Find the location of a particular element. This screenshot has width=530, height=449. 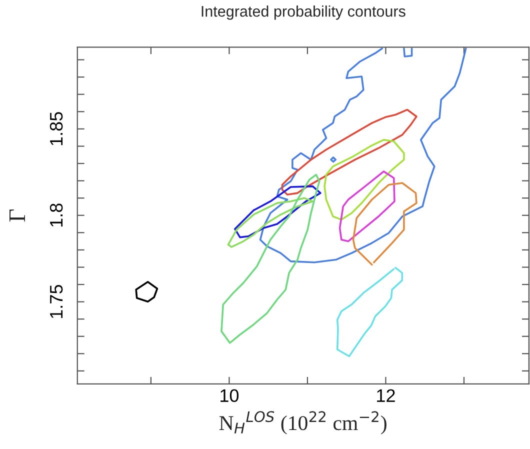

y-axis-title: Γ is located at coordinates (17, 215).